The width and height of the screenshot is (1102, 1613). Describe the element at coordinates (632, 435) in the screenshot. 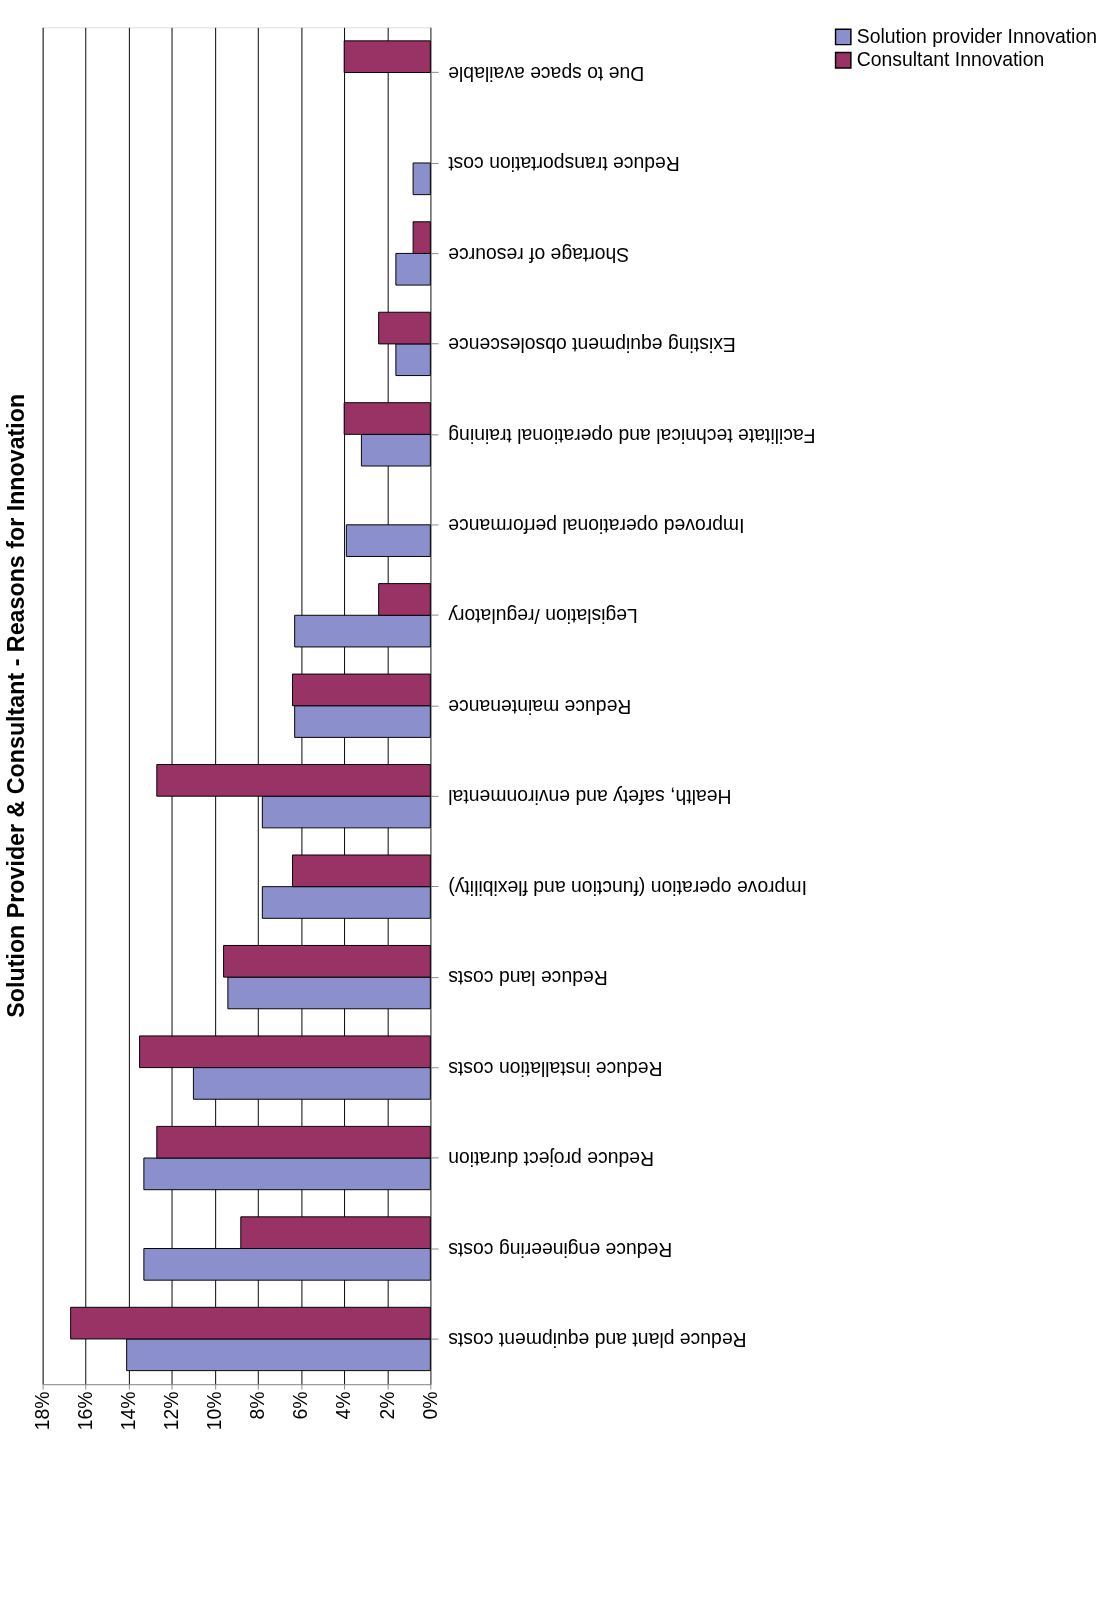

I see `y-tick-label: Facilitate technical and operational training` at that location.